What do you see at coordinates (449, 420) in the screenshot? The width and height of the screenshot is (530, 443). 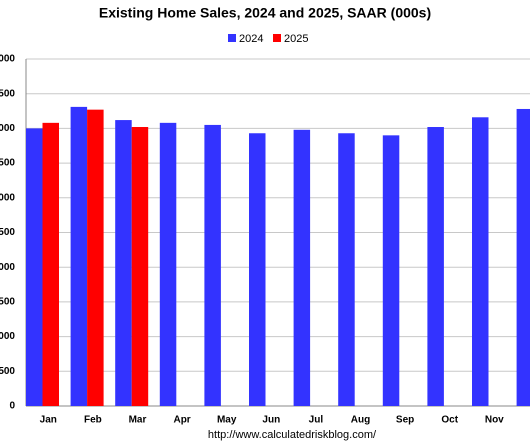 I see `x-tick-label: Oct` at bounding box center [449, 420].